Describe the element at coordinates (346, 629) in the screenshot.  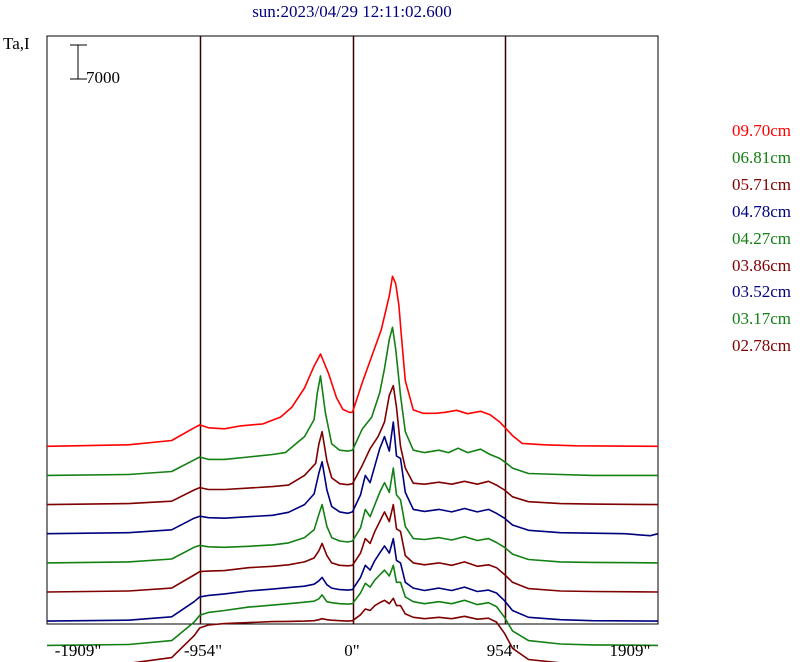
I see `series-line-02.78cm` at that location.